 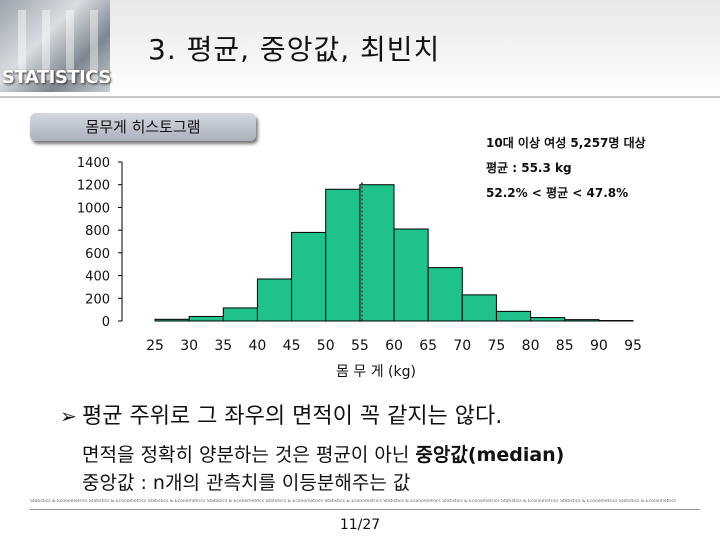 I want to click on x-tick-label: 85, so click(x=565, y=346).